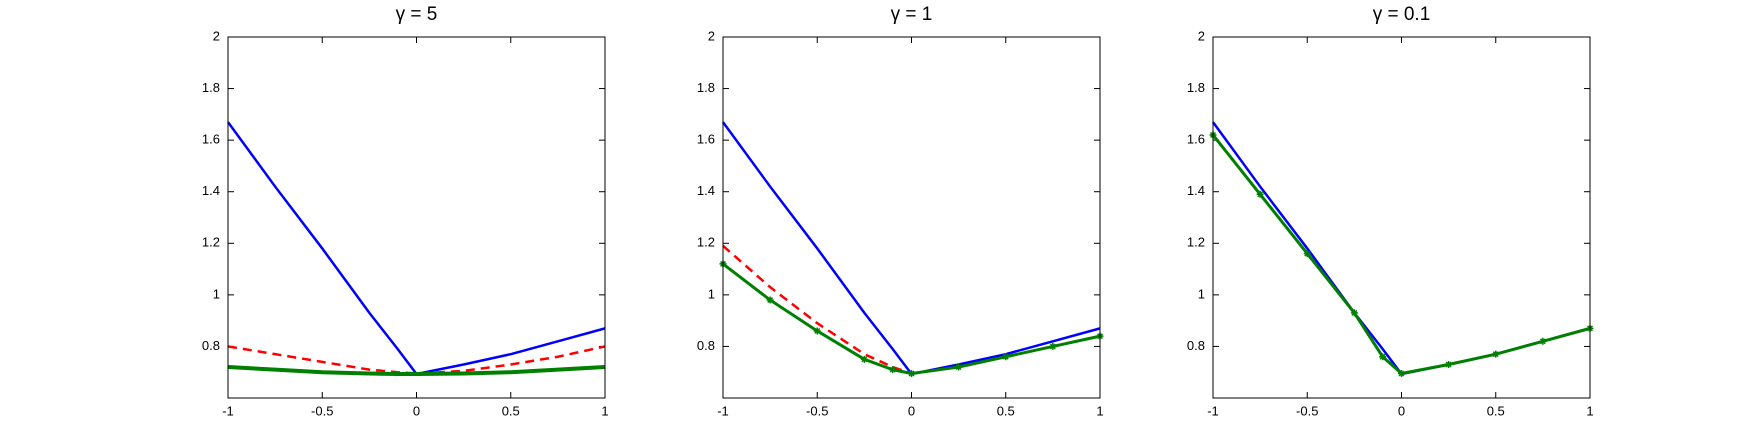  Describe the element at coordinates (912, 14) in the screenshot. I see `chart-title: γ = 1` at that location.